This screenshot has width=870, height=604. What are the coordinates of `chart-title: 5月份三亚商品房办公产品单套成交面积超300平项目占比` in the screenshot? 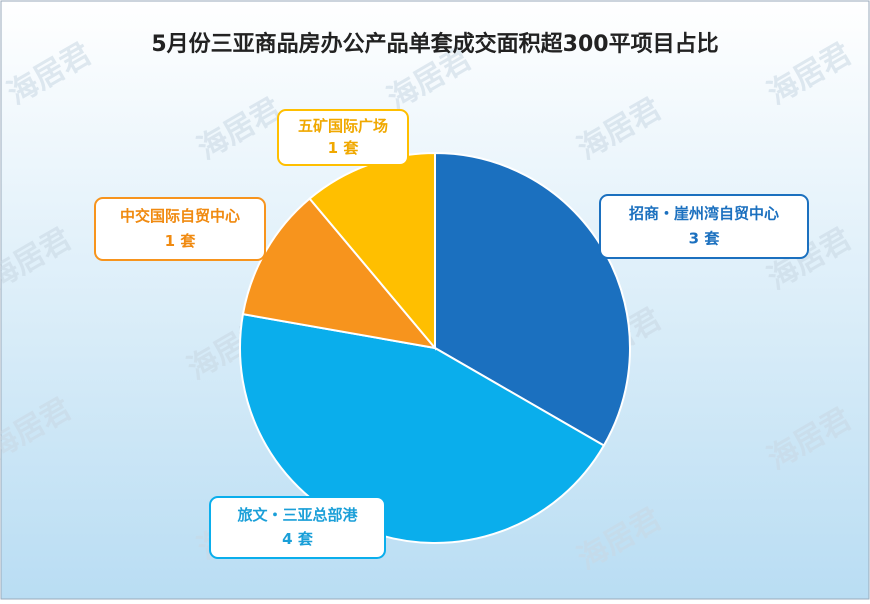 It's located at (434, 44).